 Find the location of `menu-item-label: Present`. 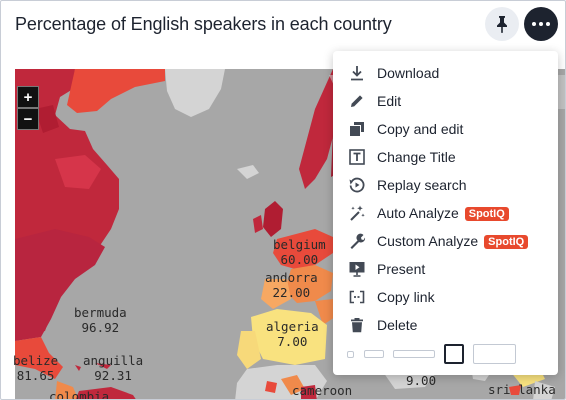

menu-item-label: Present is located at coordinates (401, 269).